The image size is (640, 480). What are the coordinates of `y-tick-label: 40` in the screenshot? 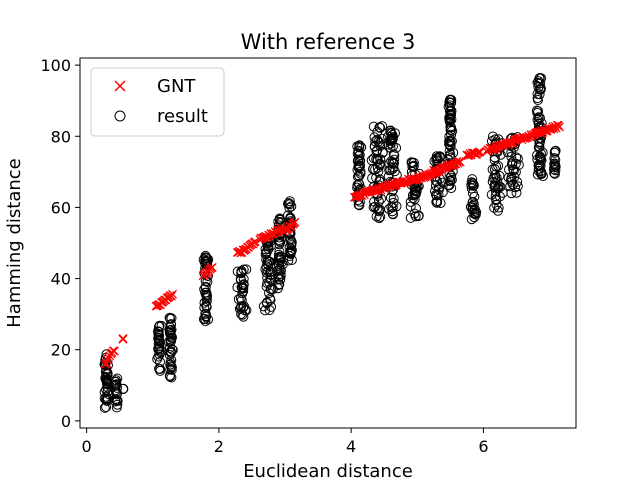 It's located at (61, 279).